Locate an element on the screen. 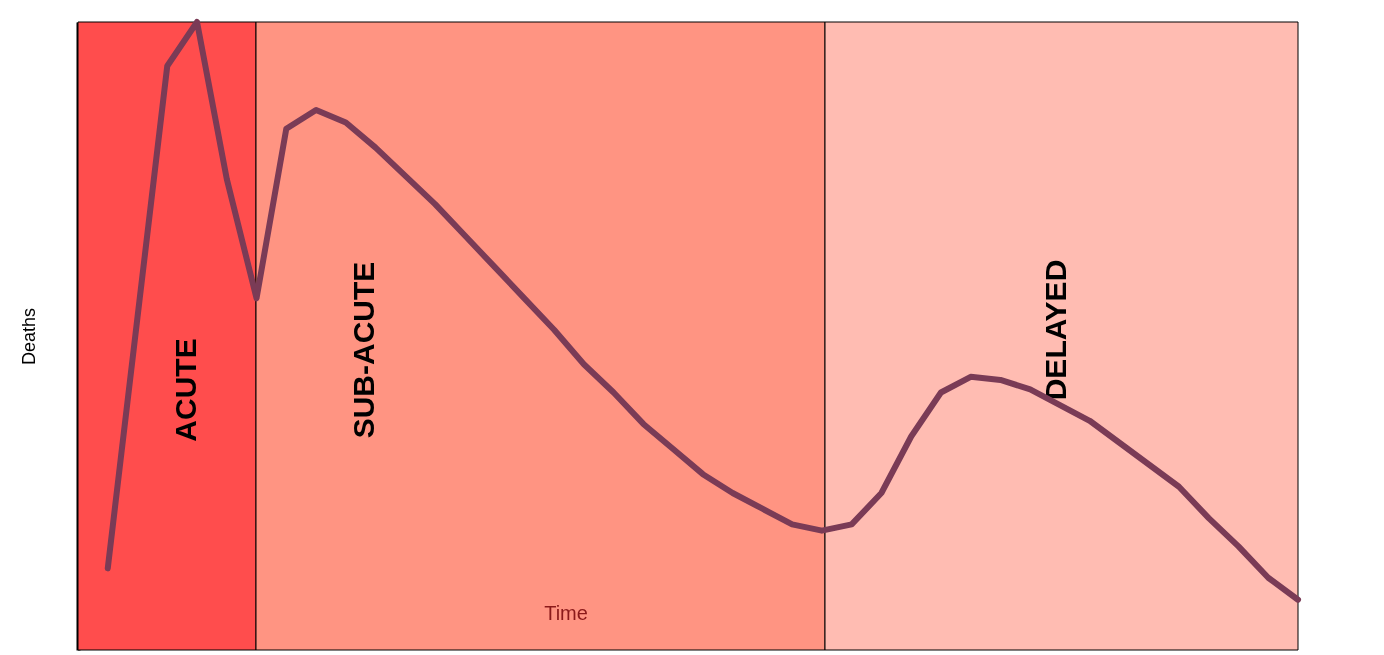 The image size is (1384, 655). y-axis-title: Deaths is located at coordinates (28, 336).